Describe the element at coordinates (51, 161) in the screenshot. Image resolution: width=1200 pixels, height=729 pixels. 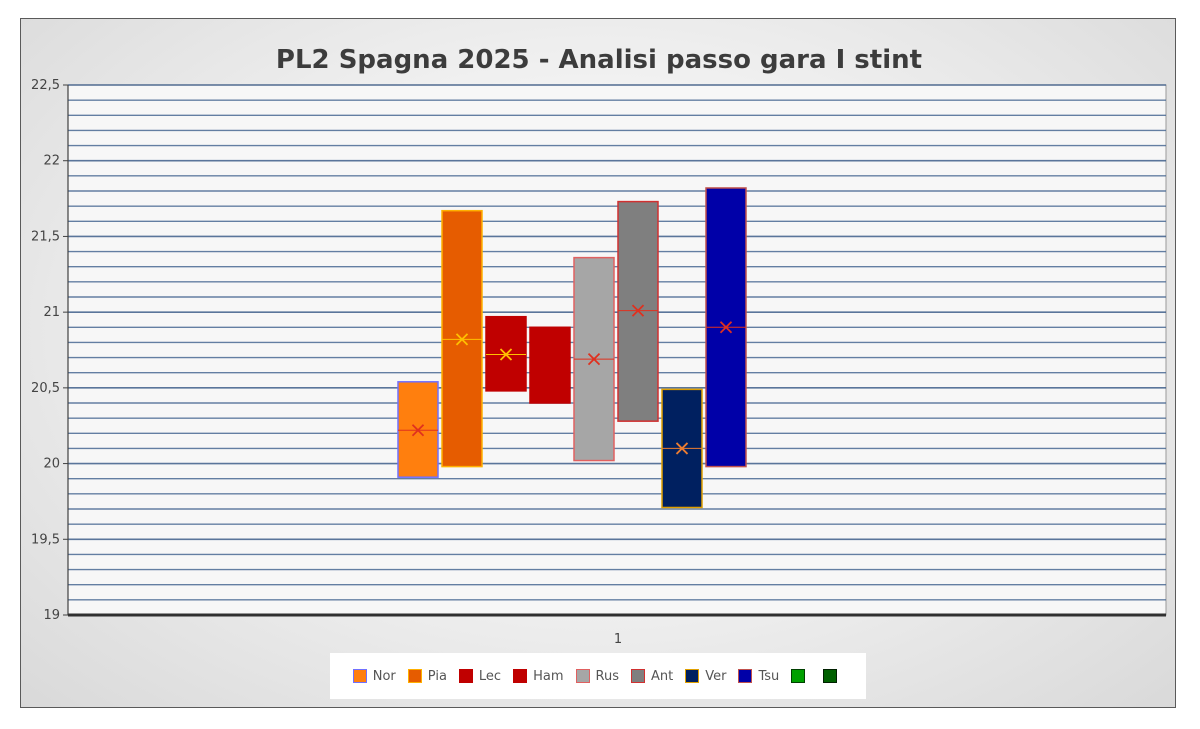
I see `y-tick-label: 22` at that location.